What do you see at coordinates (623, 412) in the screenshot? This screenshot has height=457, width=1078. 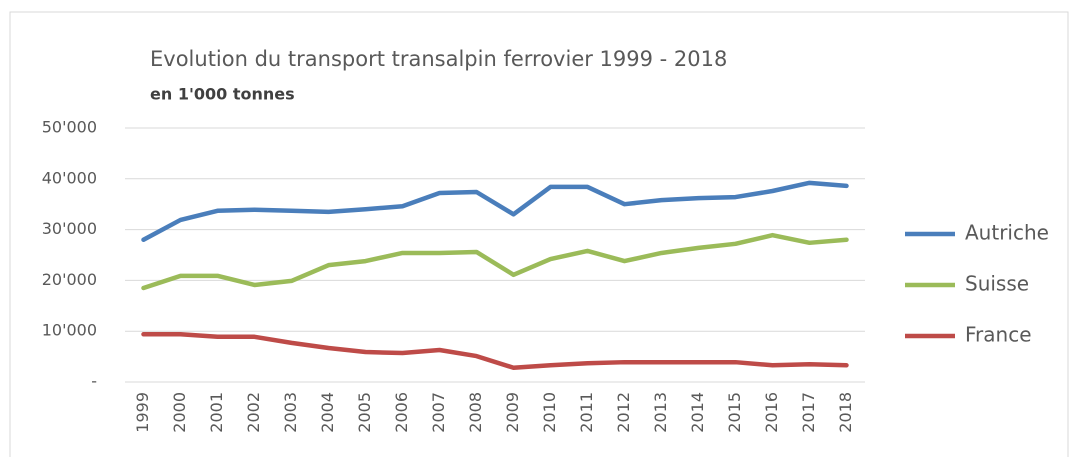 I see `x-tick-label: 2012` at bounding box center [623, 412].